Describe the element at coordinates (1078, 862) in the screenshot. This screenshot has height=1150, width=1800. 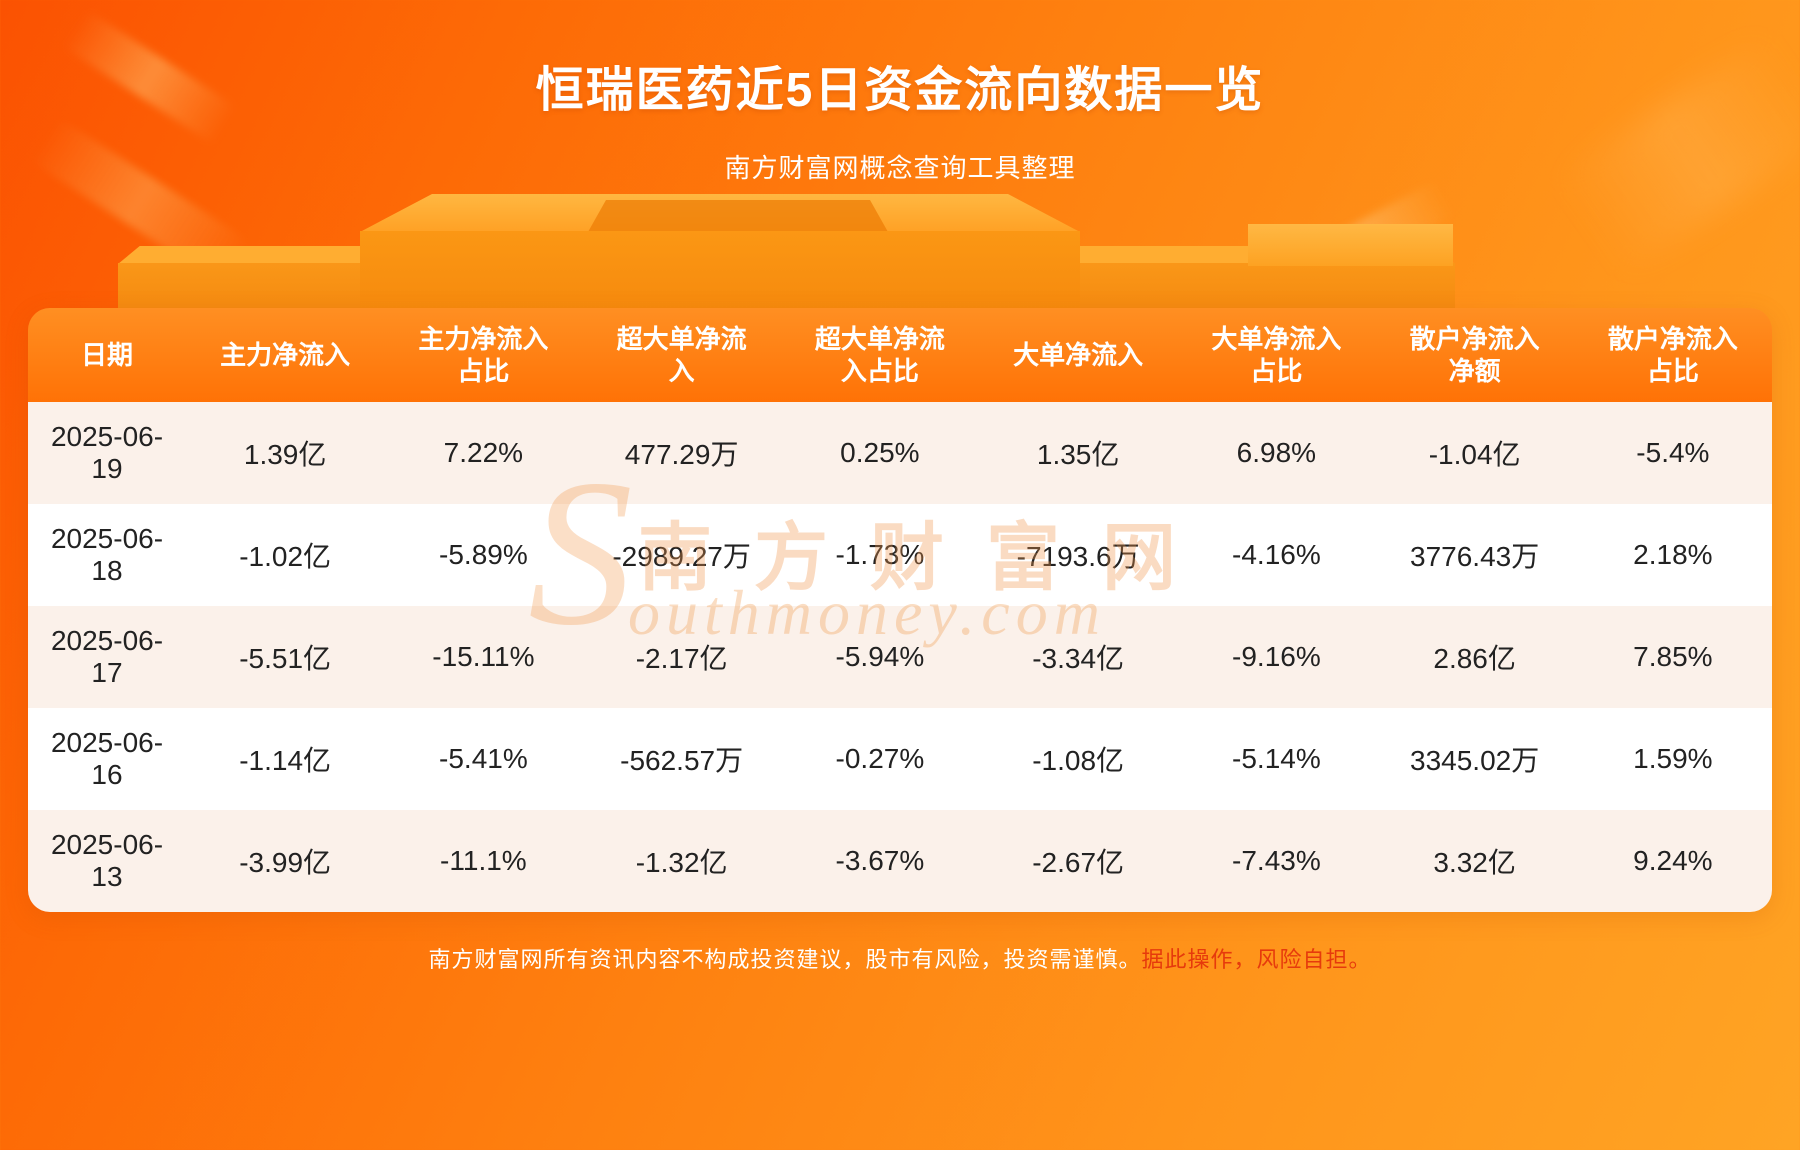
I see `table-cell: -2.67亿` at that location.